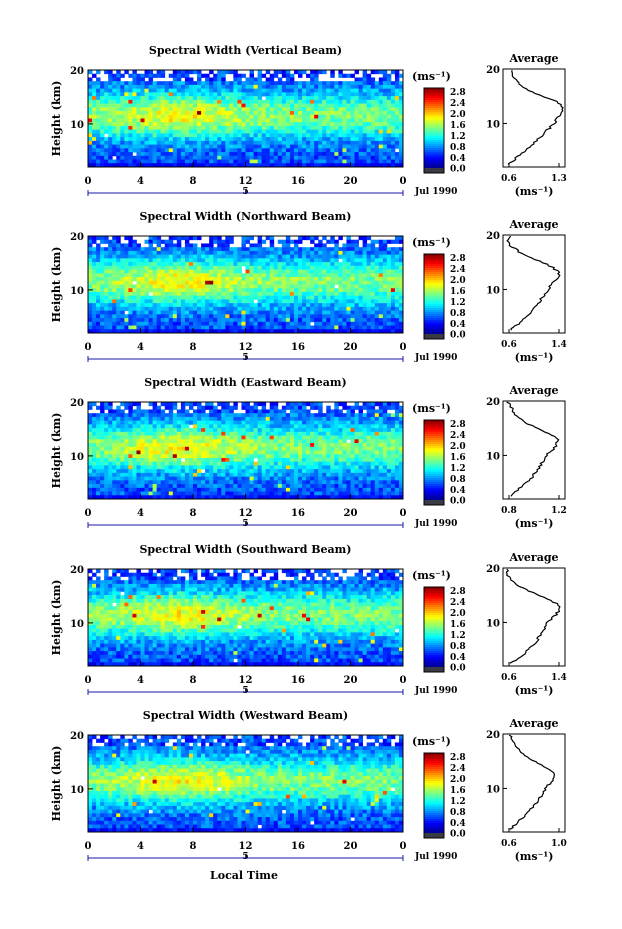 Image resolution: width=622 pixels, height=929 pixels. Describe the element at coordinates (298, 347) in the screenshot. I see `x-tick-label: 16` at that location.